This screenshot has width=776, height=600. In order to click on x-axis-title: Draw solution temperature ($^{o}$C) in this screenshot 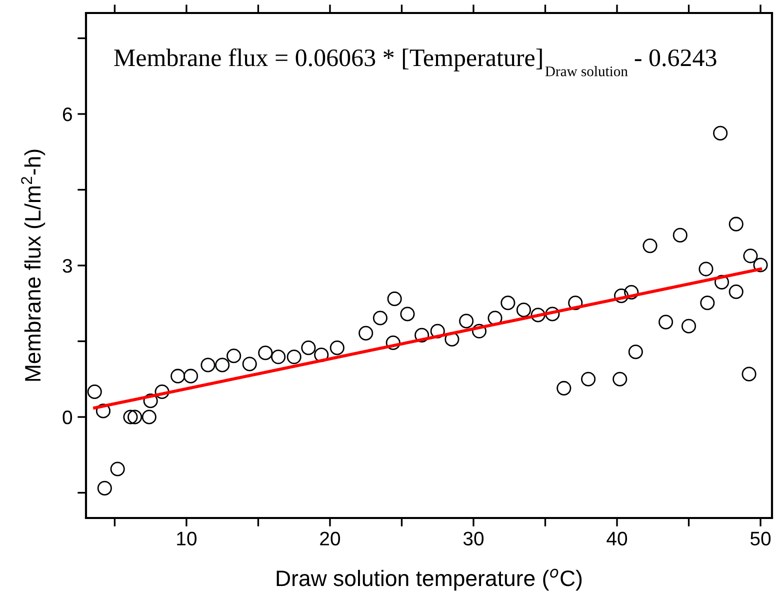, I will do `click(429, 579)`.